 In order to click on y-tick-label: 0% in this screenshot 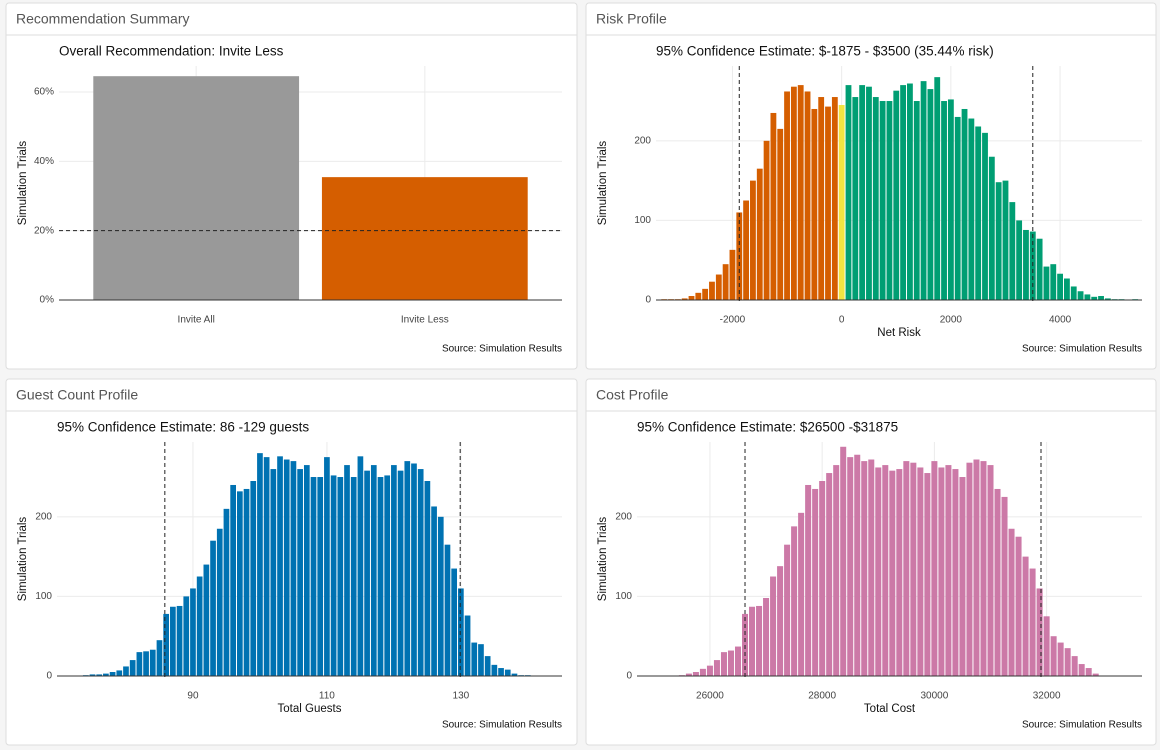, I will do `click(47, 300)`.